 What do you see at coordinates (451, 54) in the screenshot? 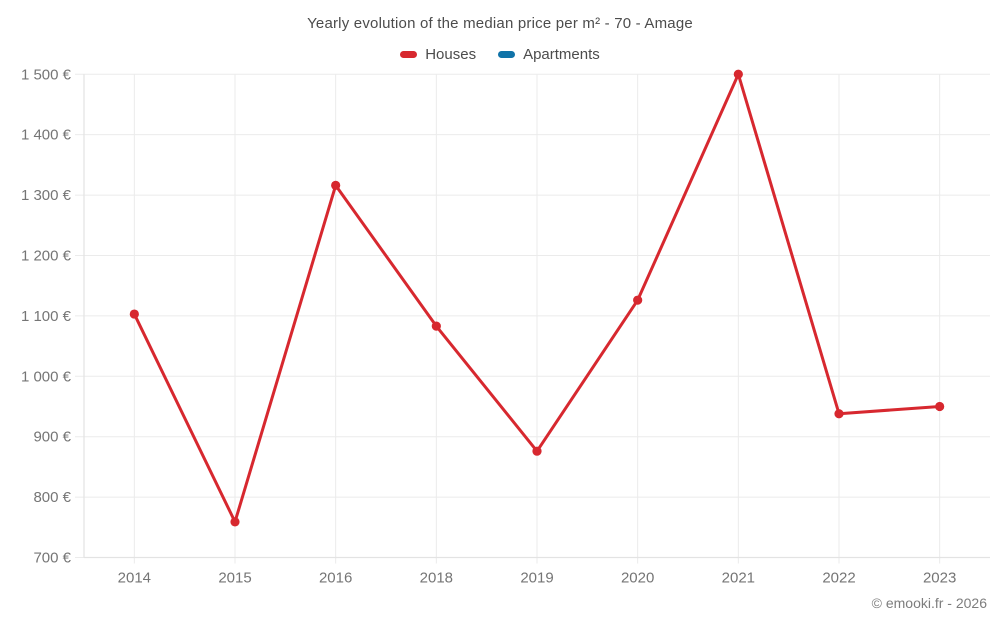
I see `houses-legend-label: Houses` at bounding box center [451, 54].